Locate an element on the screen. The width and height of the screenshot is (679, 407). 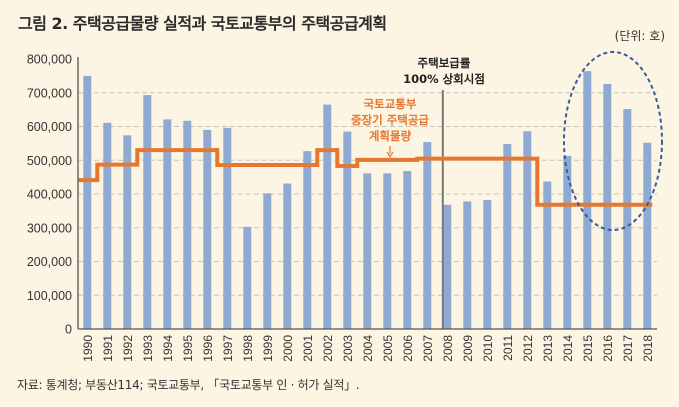
bar-2017 is located at coordinates (627, 218).